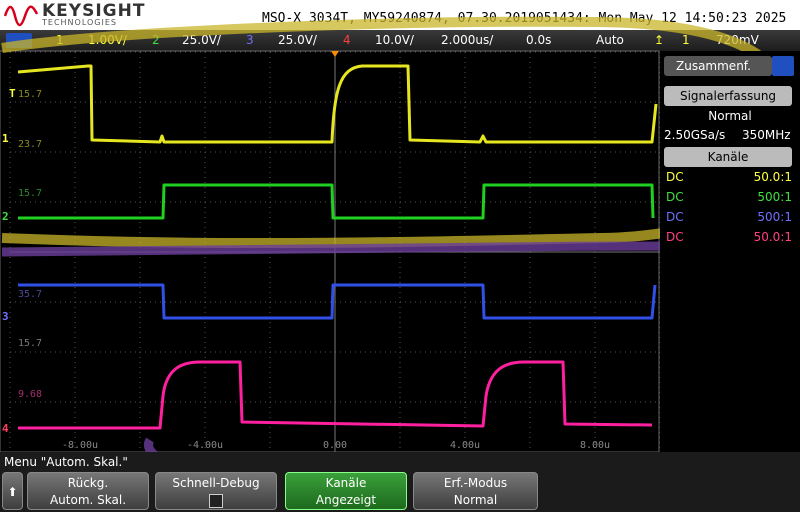 The width and height of the screenshot is (800, 512). I want to click on ch3-number: 3, so click(250, 40).